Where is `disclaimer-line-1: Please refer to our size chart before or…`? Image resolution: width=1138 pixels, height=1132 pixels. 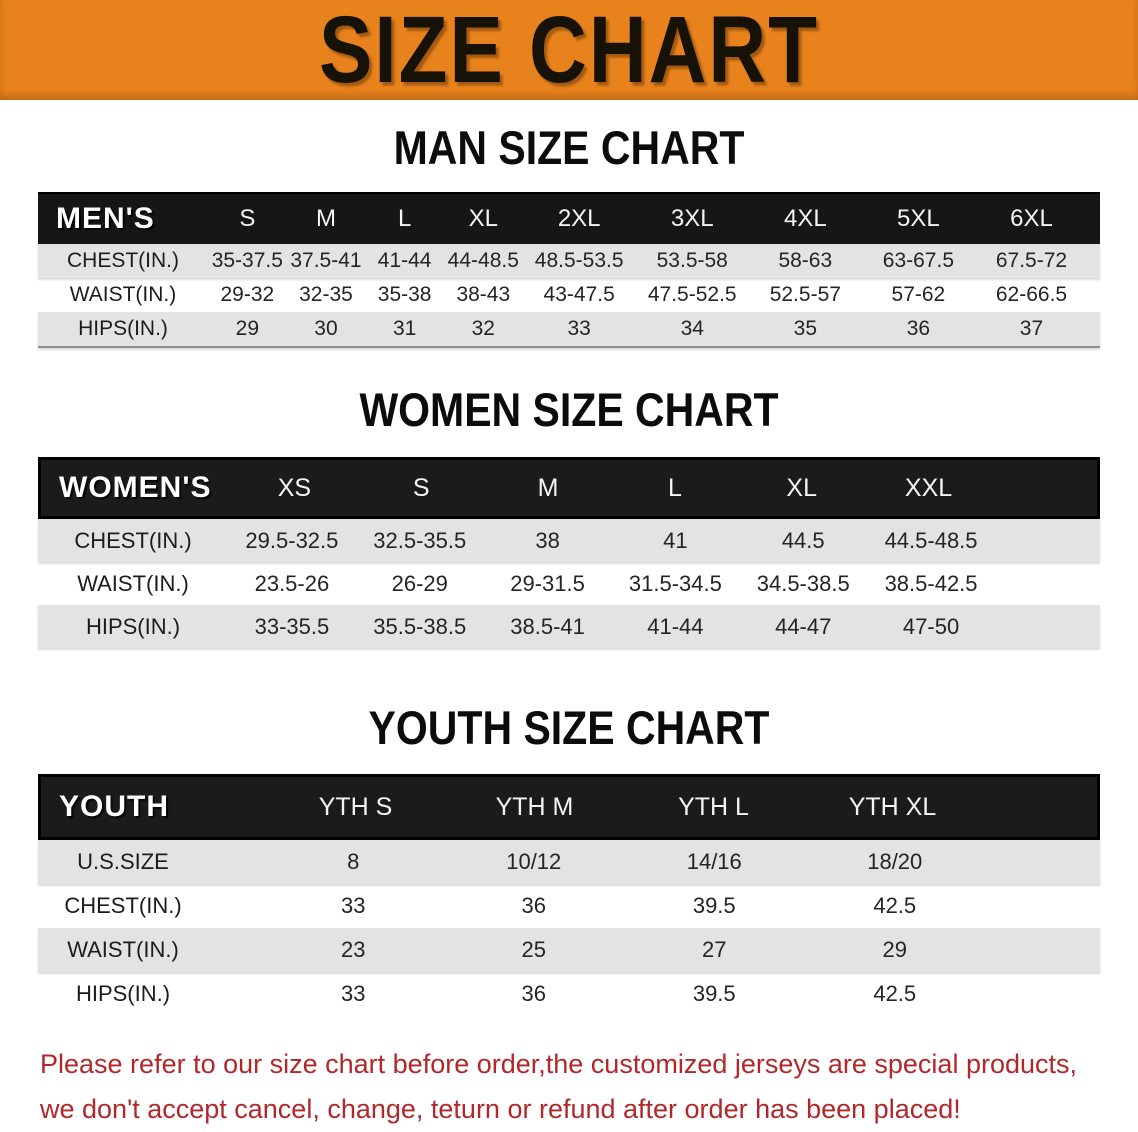
disclaimer-line-1: Please refer to our size chart before or… is located at coordinates (559, 1064).